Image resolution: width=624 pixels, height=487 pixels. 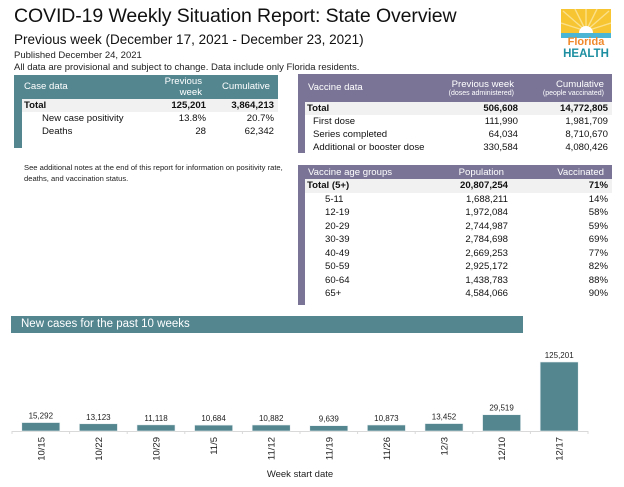 What do you see at coordinates (157, 449) in the screenshot?
I see `x-tick-label: 10/29` at bounding box center [157, 449].